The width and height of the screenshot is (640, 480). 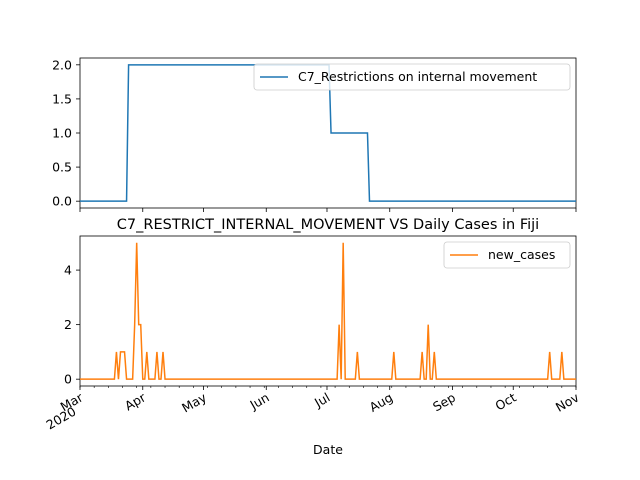 I want to click on restrictions-legend-box, so click(x=412, y=77).